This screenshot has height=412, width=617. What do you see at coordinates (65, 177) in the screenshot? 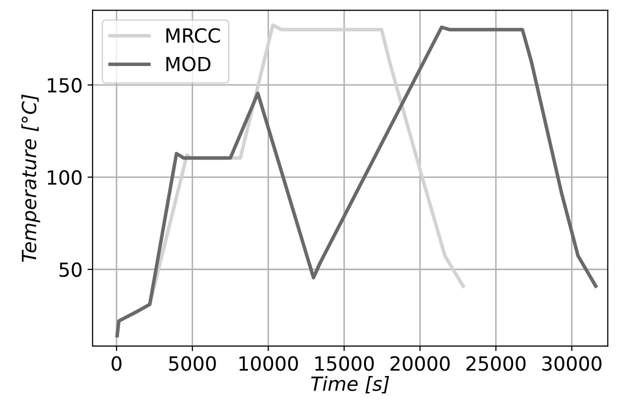
I see `y-tick-label: 100` at bounding box center [65, 177].